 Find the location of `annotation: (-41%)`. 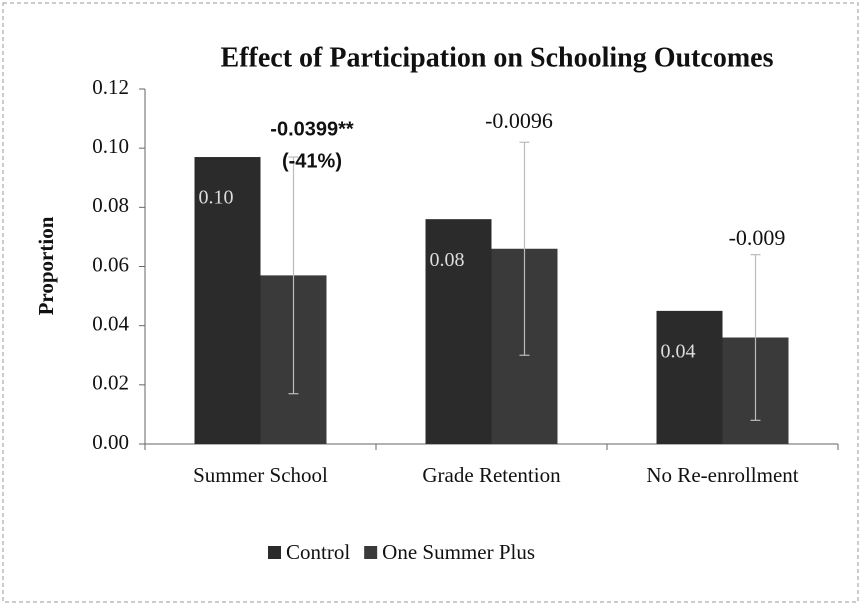

annotation: (-41%) is located at coordinates (312, 161).